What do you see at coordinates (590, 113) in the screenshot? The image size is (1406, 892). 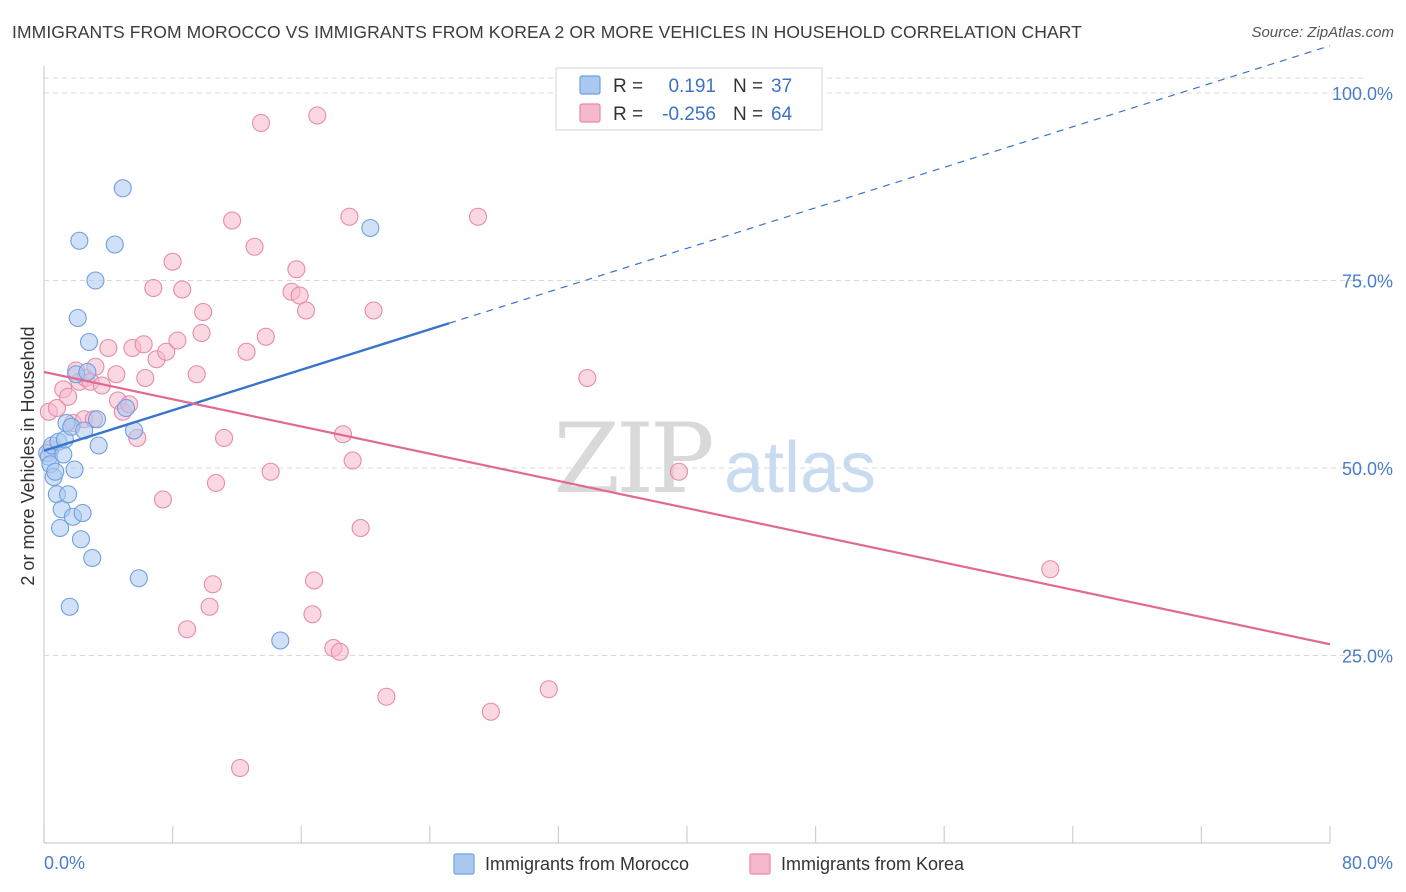 I see `stats-korea-swatch` at bounding box center [590, 113].